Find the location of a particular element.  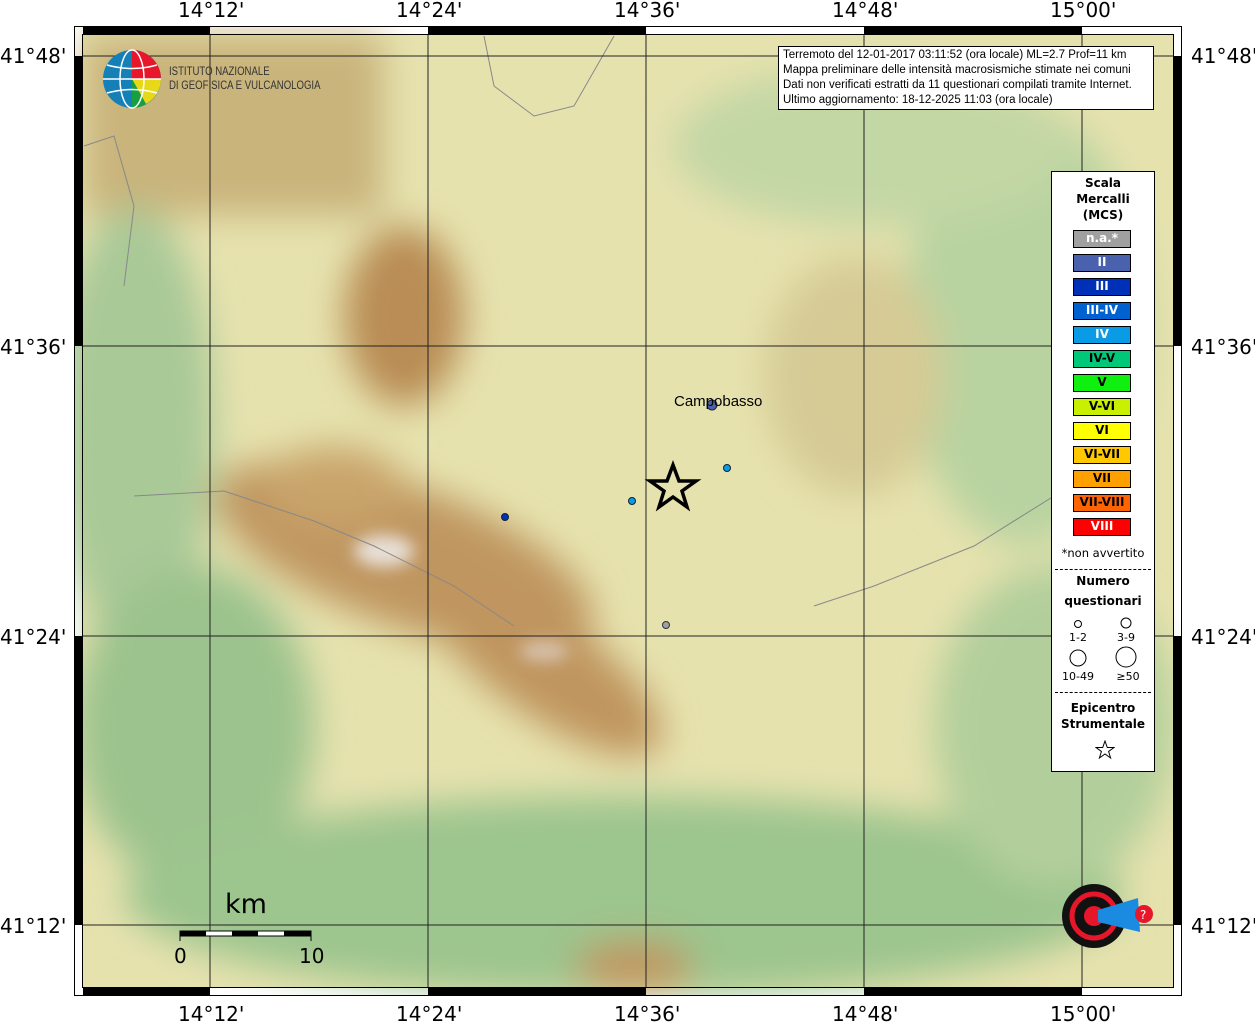

axis-top-4: 15°00' is located at coordinates (1083, 11).